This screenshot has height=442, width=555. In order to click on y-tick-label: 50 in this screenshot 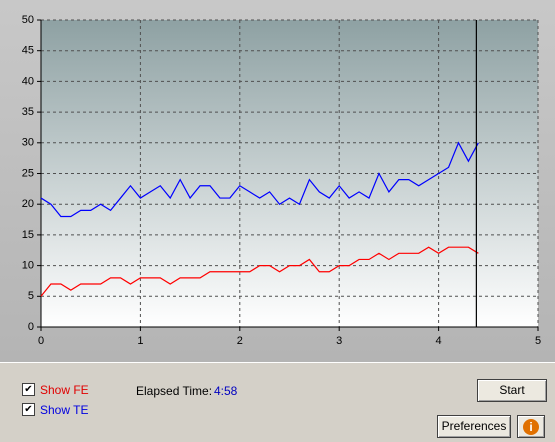, I will do `click(28, 20)`.